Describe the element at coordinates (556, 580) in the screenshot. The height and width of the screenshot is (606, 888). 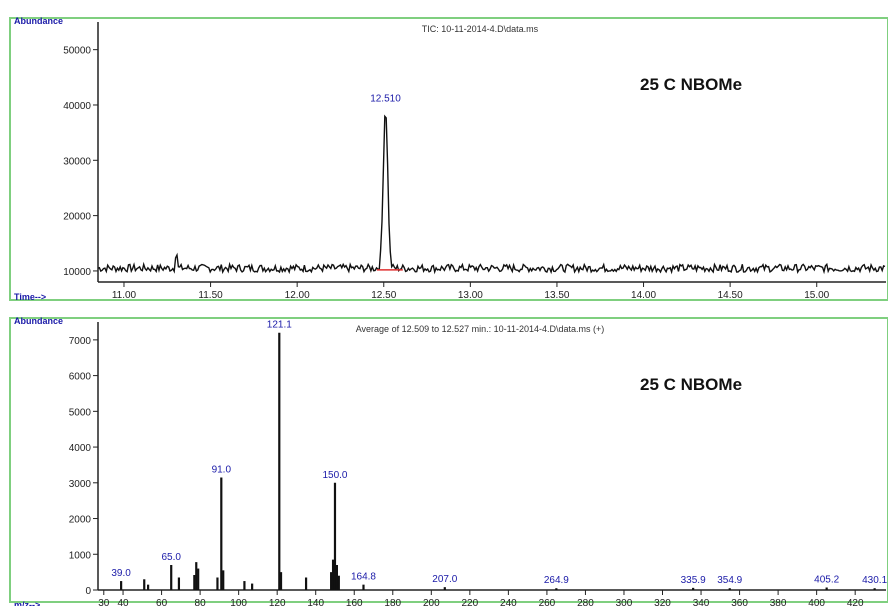
I see `peak-mz-label: 264.9` at that location.